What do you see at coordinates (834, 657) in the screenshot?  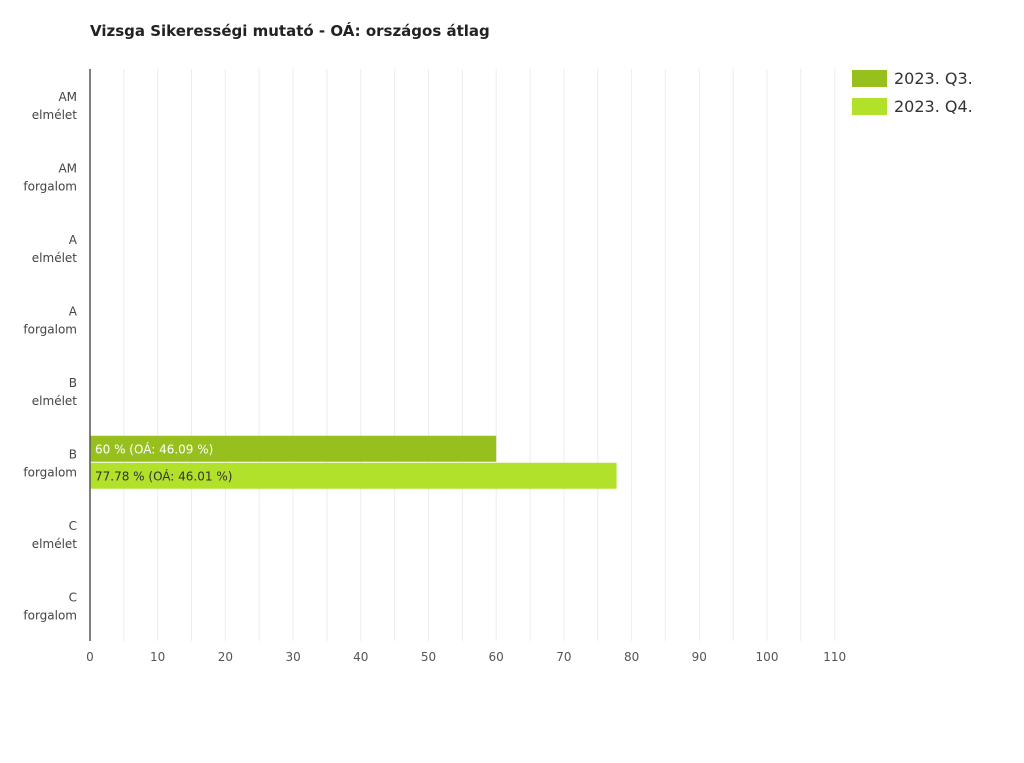 I see `x-tick-label: 110` at bounding box center [834, 657].